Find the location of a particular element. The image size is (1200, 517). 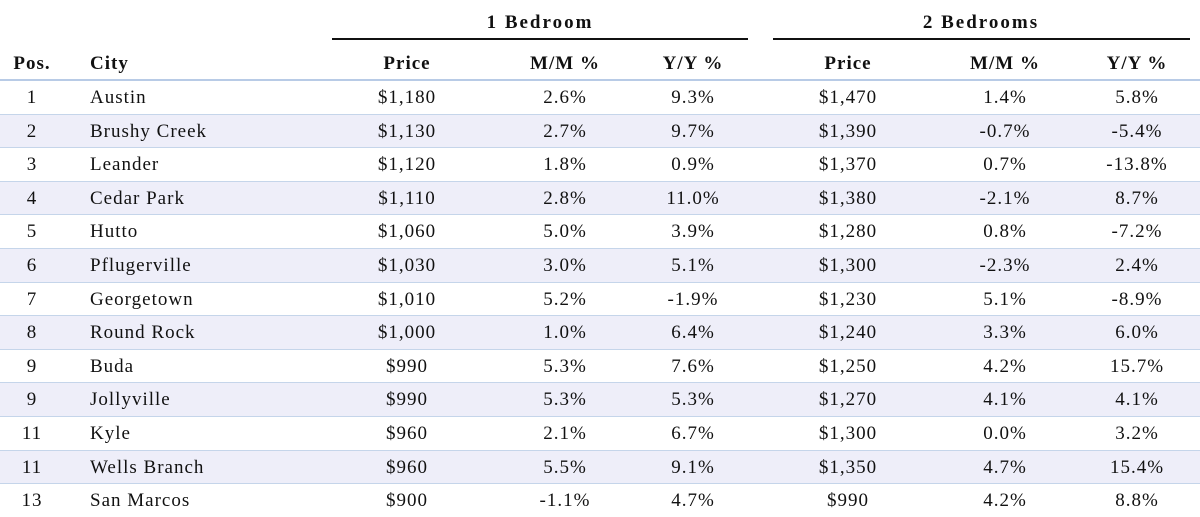

table-cell: 2.4% is located at coordinates (1137, 265).